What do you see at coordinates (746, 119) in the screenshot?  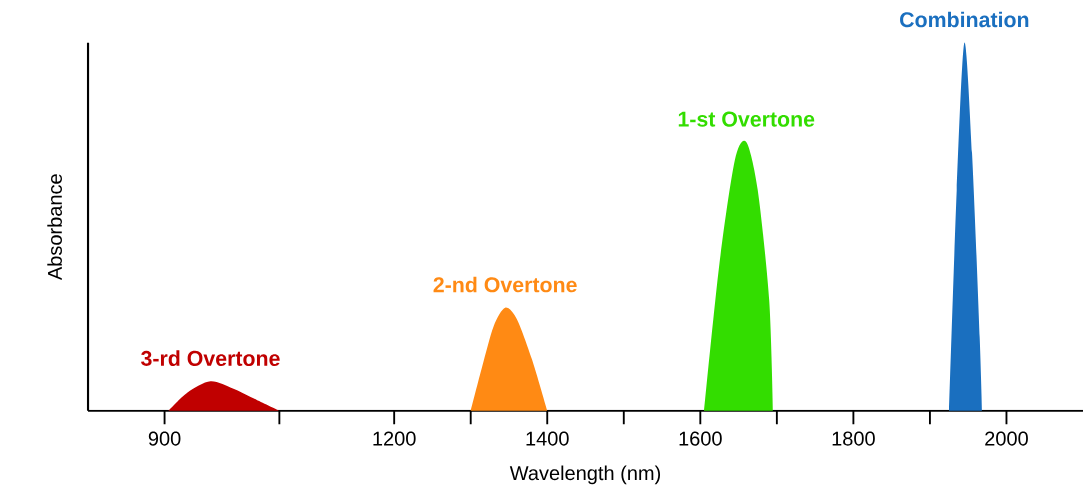 I see `series-label: 1-st Overtone` at bounding box center [746, 119].